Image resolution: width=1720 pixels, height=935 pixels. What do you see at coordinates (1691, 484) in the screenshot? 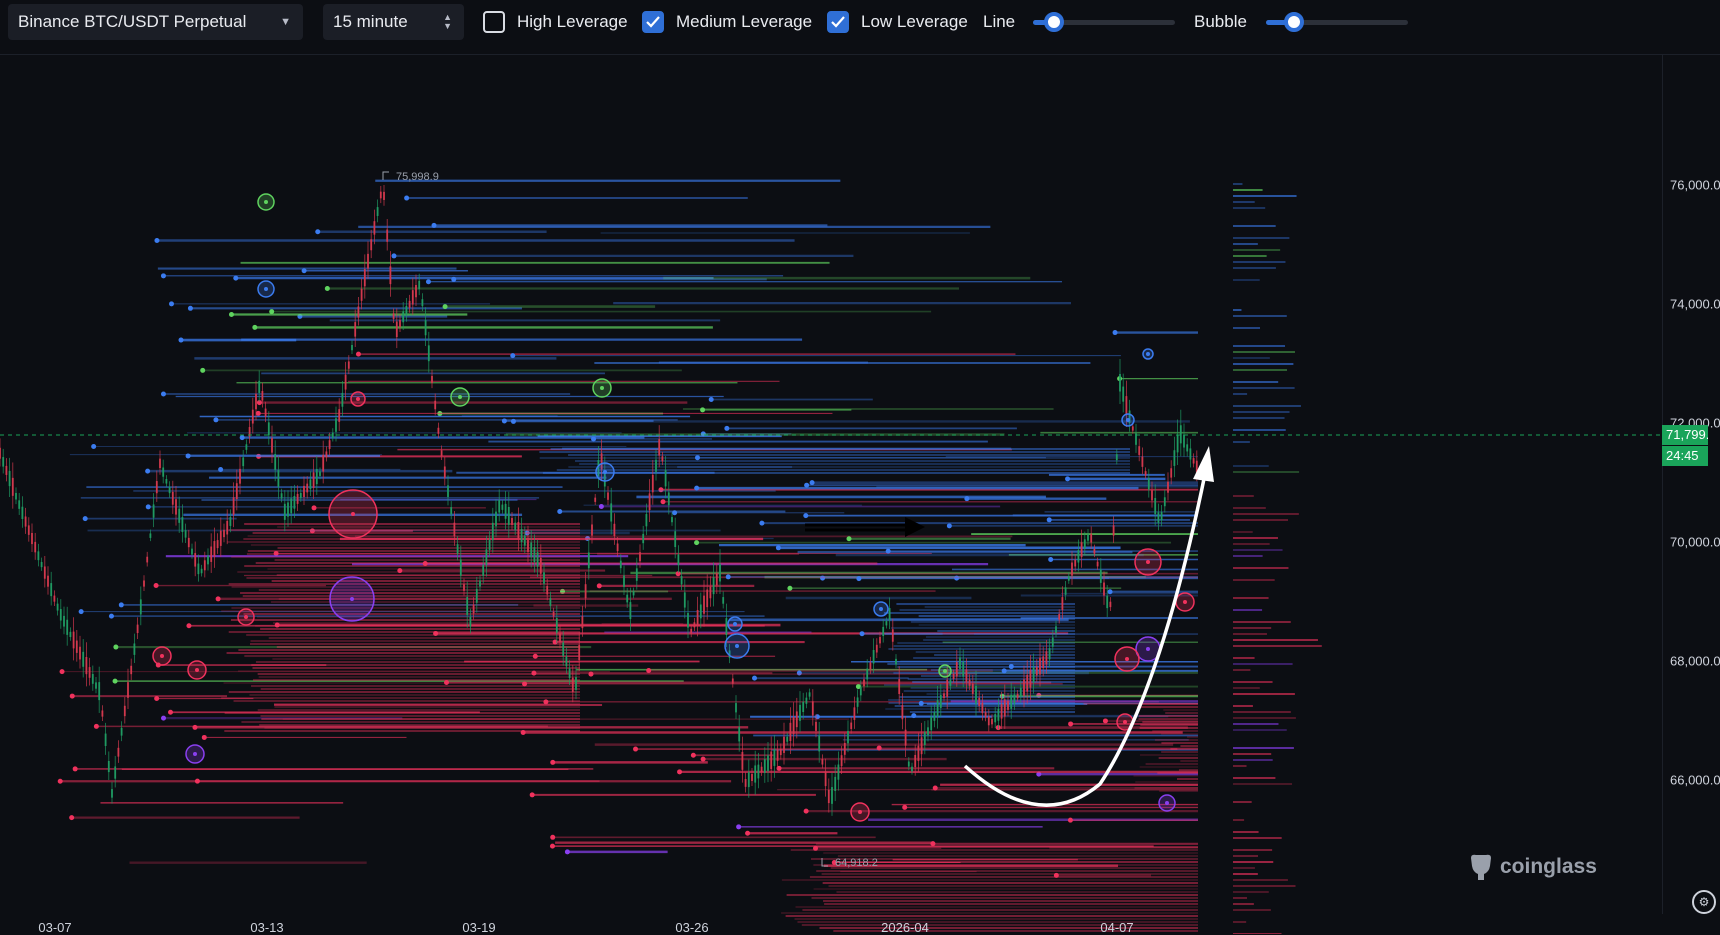
I see `price-axis` at bounding box center [1691, 484].